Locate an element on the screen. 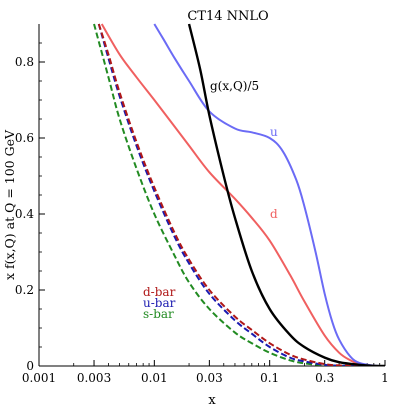 The image size is (407, 407). x-tick-label: 0.01 is located at coordinates (154, 378).